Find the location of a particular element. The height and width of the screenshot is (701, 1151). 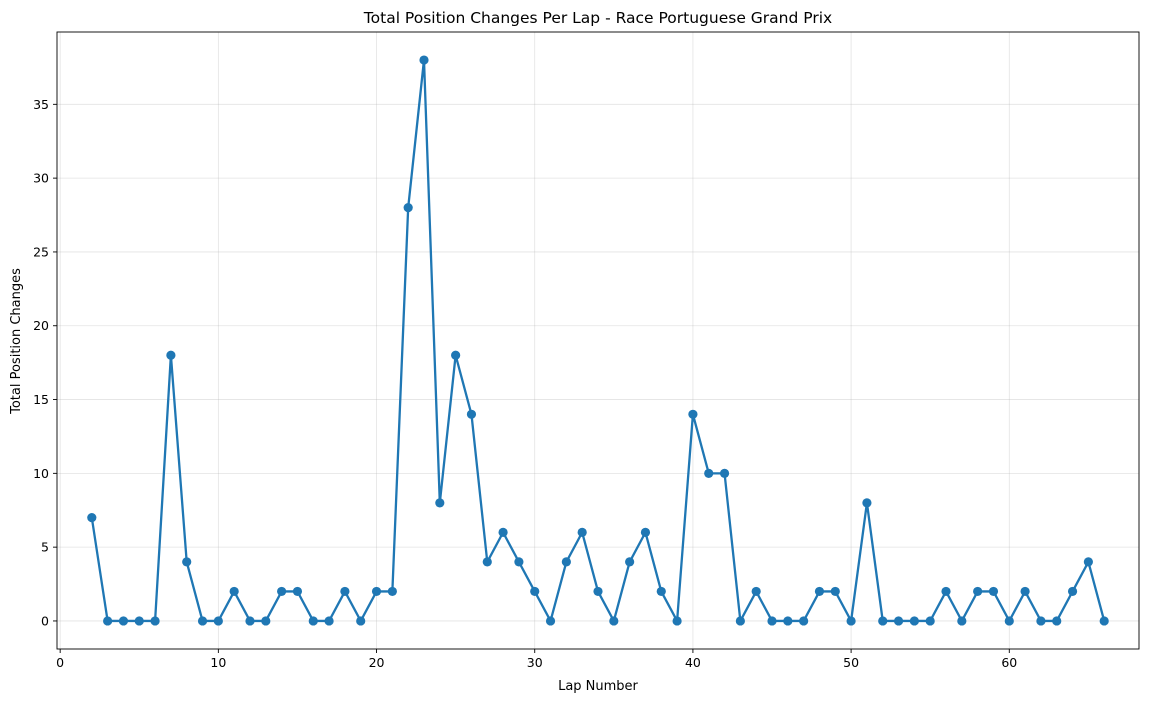

y-tick-label: 35 is located at coordinates (41, 104).